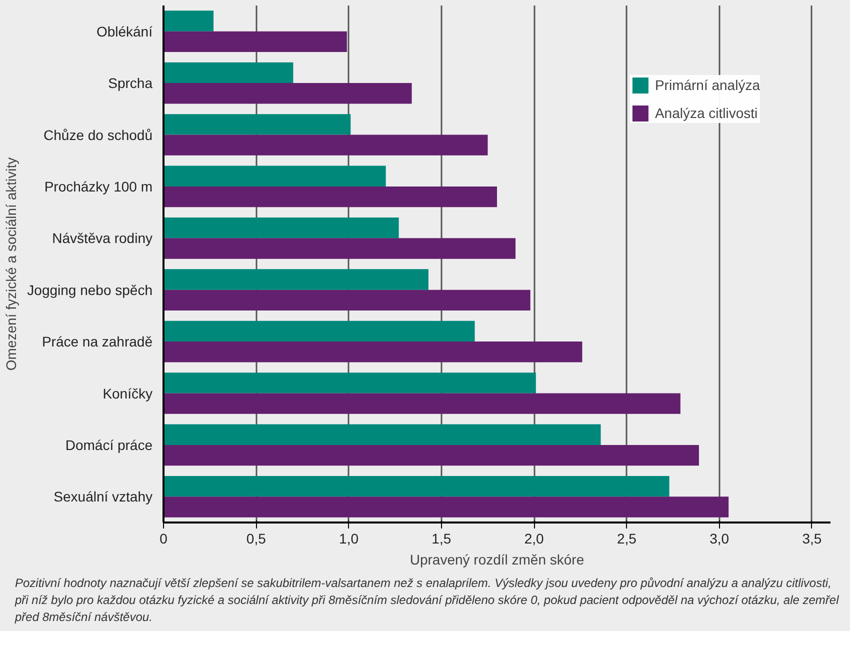 This screenshot has width=863, height=664. I want to click on y-tick-label: Sprcha, so click(130, 83).